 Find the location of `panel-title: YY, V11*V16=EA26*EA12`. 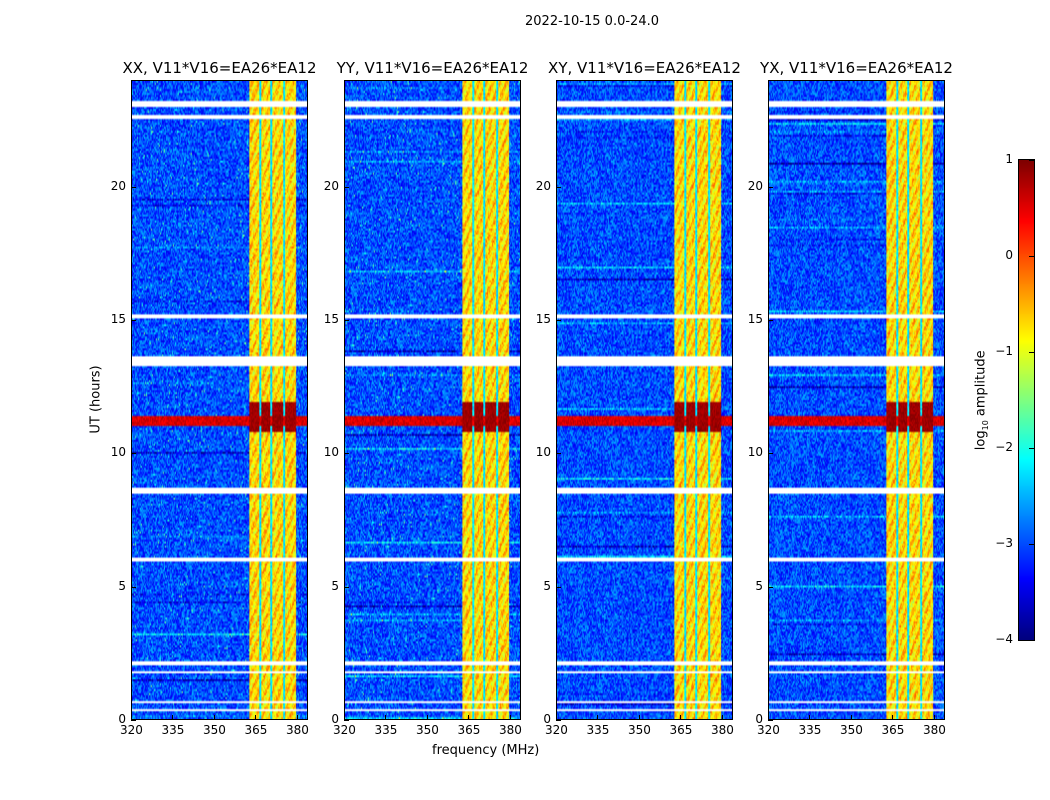

panel-title: YY, V11*V16=EA26*EA12 is located at coordinates (432, 68).